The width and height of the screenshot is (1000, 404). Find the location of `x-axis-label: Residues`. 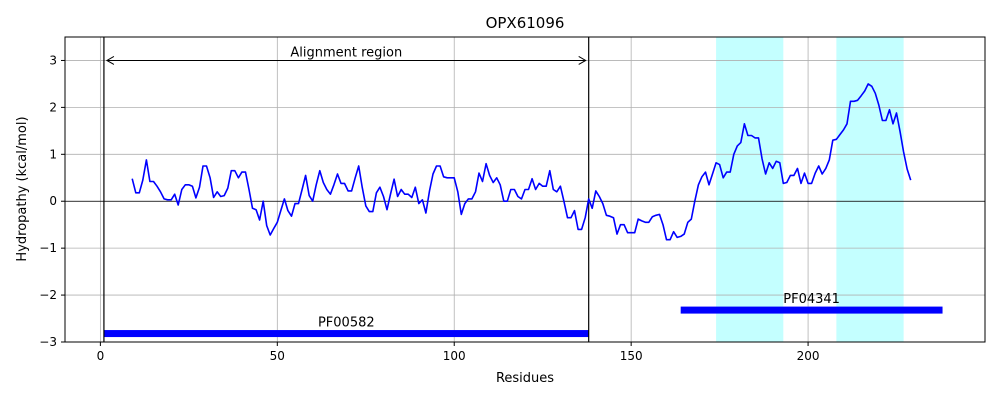

x-axis-label: Residues is located at coordinates (525, 378).